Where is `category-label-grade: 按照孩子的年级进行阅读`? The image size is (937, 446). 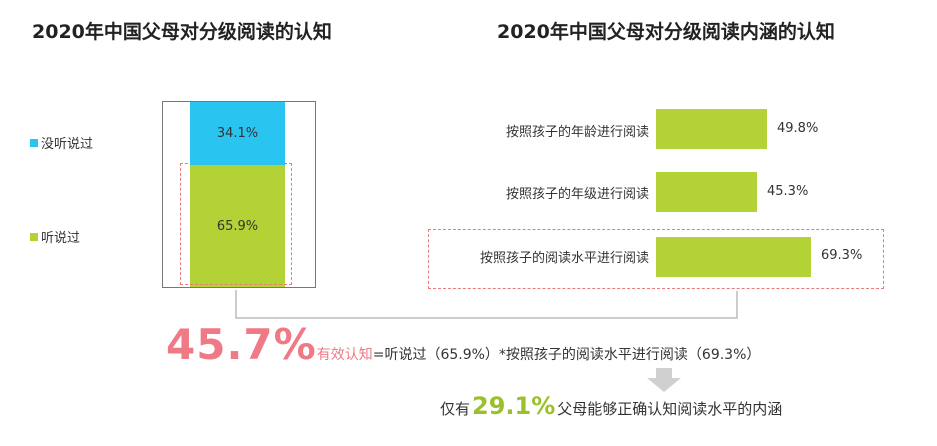
category-label-grade: 按照孩子的年级进行阅读 is located at coordinates (577, 194).